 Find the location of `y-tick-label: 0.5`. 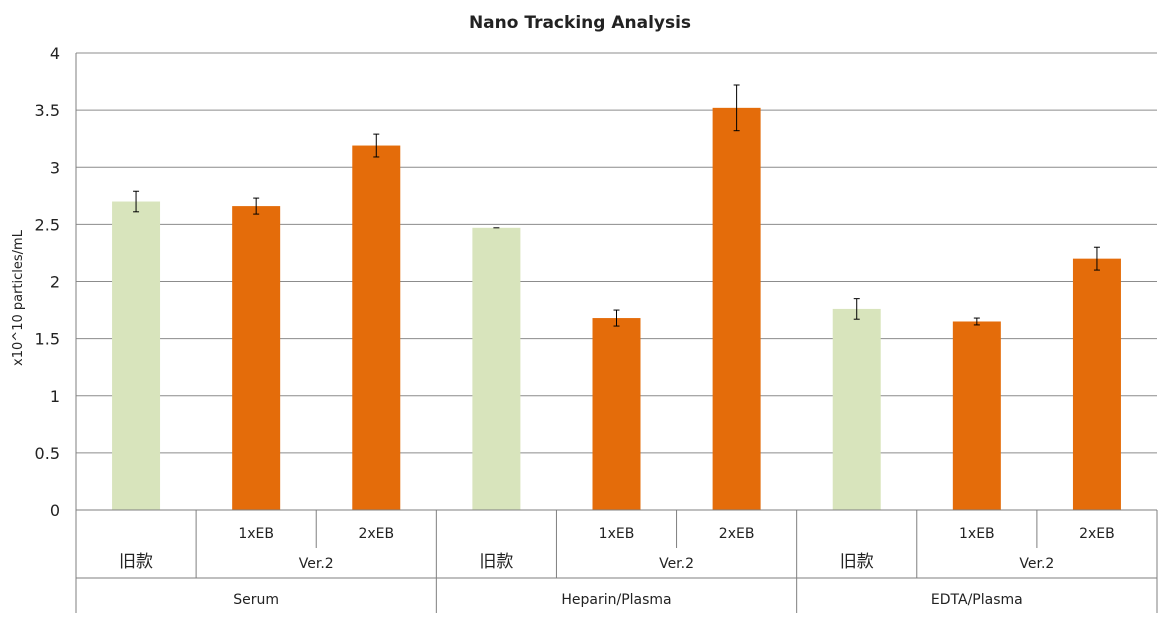

y-tick-label: 0.5 is located at coordinates (47, 453).